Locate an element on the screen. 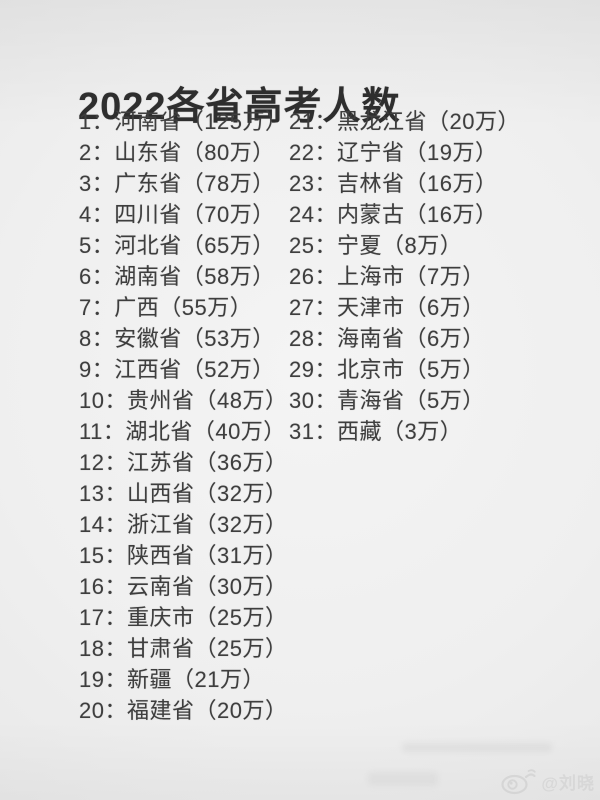  list-item: 4：四川省（70万） is located at coordinates (177, 214).